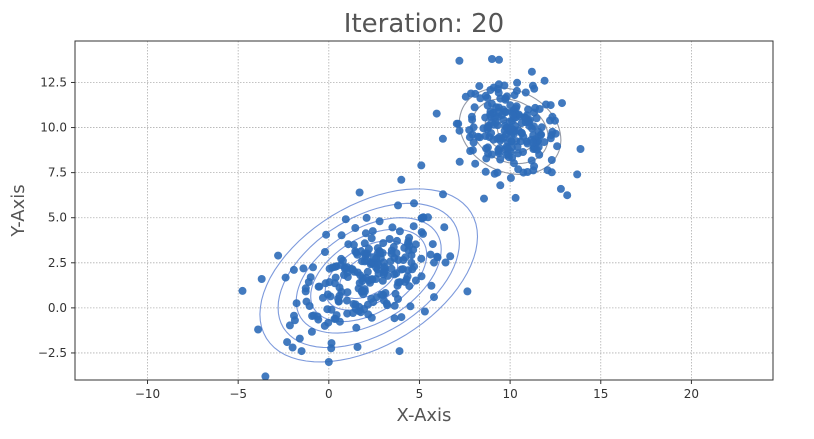  What do you see at coordinates (238, 394) in the screenshot?
I see `x-tick-label: −5` at bounding box center [238, 394].